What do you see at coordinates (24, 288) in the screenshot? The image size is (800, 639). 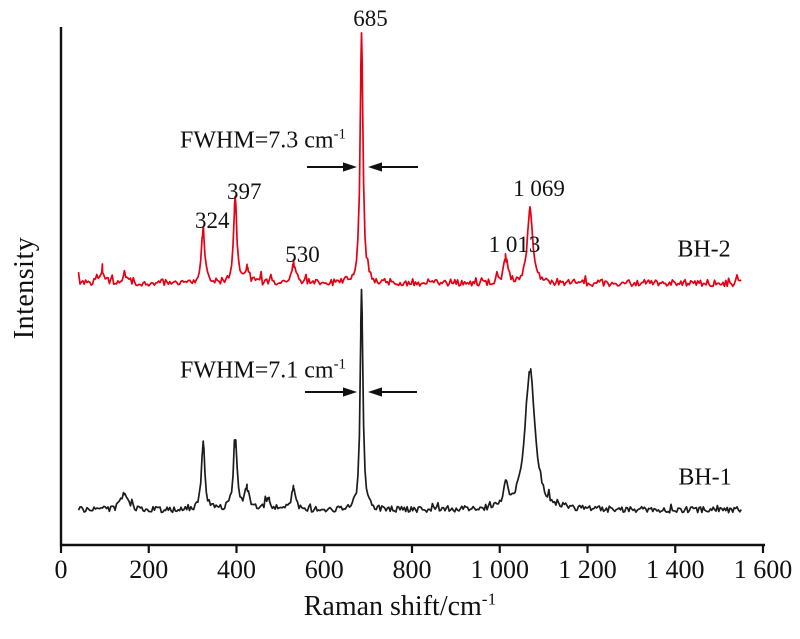 I see `y-axis-title: Intensity` at bounding box center [24, 288].